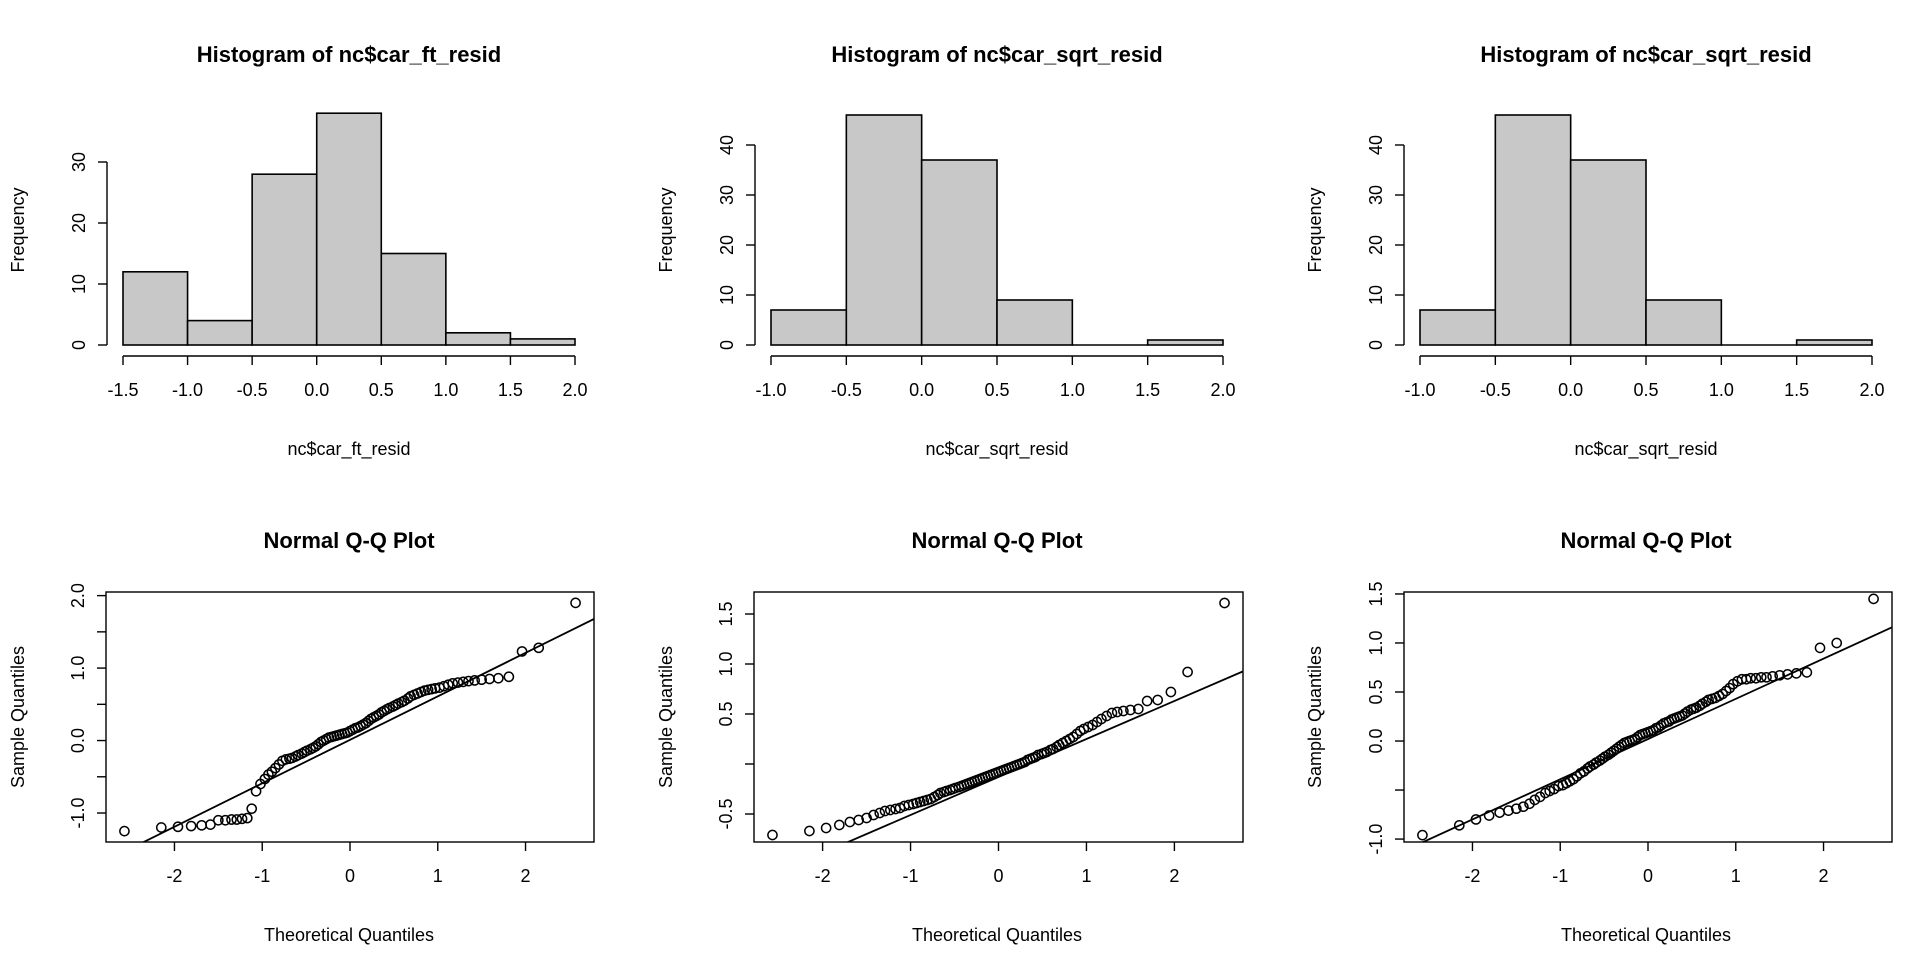  I want to click on x-axis-label: nc$car_sqrt_resid, so click(1645, 449).